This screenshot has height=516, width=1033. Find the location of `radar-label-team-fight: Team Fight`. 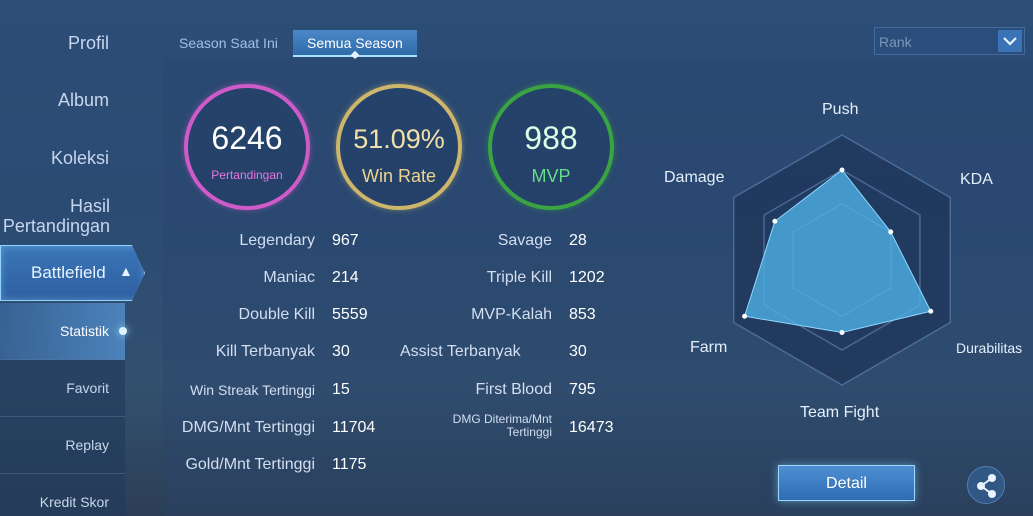

radar-label-team-fight: Team Fight is located at coordinates (840, 412).